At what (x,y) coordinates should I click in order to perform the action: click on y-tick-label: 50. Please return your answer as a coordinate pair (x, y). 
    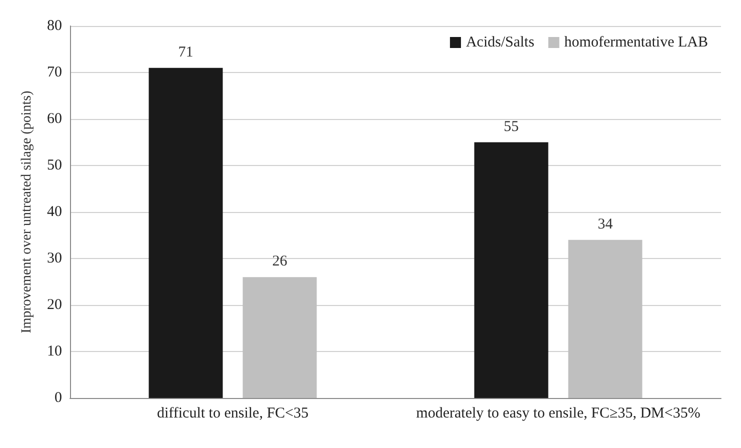
    Looking at the image, I should click on (54, 166).